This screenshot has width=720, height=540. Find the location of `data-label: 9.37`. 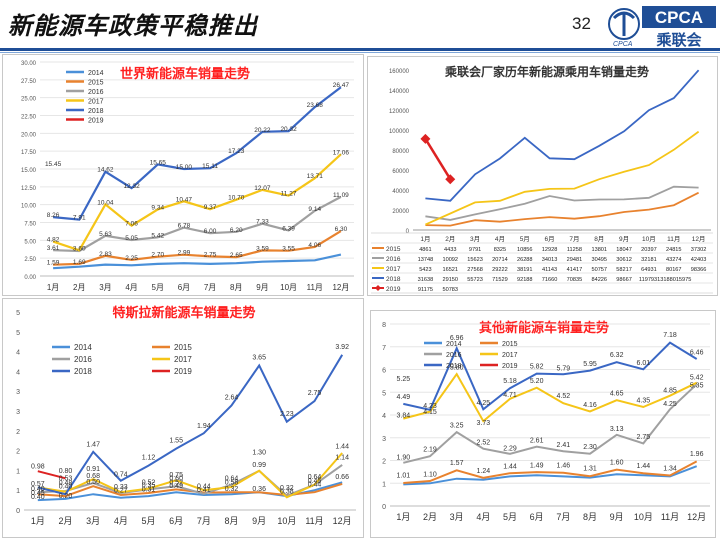

data-label: 9.37 is located at coordinates (210, 207).